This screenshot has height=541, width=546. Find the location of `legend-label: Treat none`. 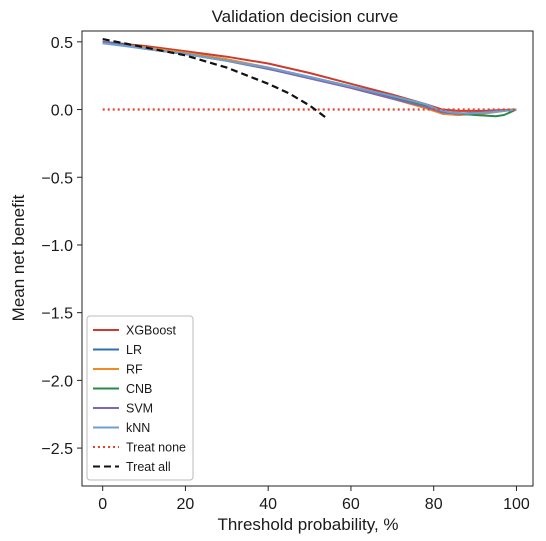

legend-label: Treat none is located at coordinates (156, 448).